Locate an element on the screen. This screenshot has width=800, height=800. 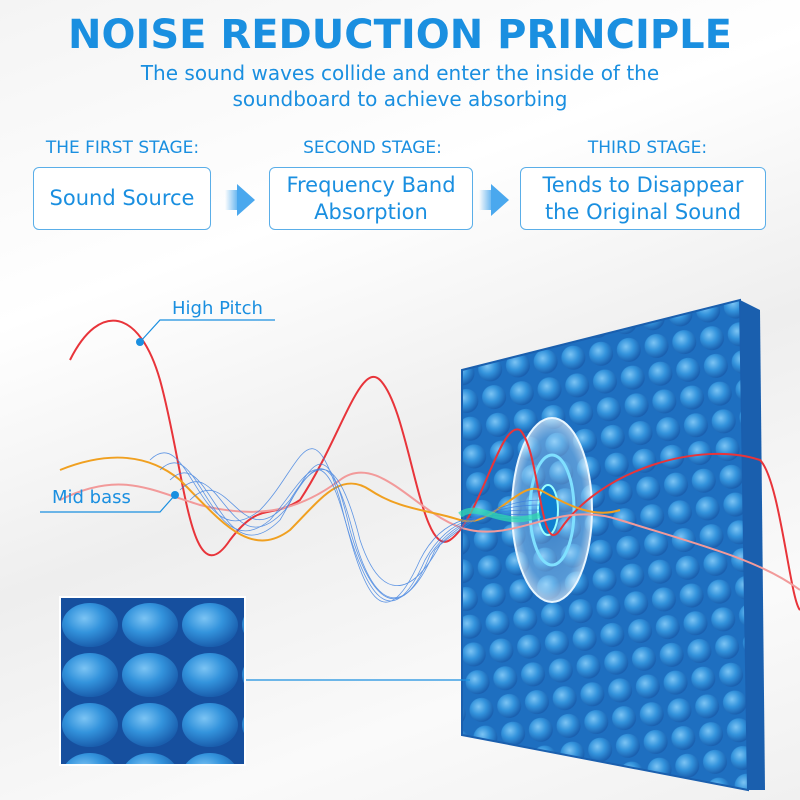
stage-3-label: THIRD STAGE: is located at coordinates (647, 148).